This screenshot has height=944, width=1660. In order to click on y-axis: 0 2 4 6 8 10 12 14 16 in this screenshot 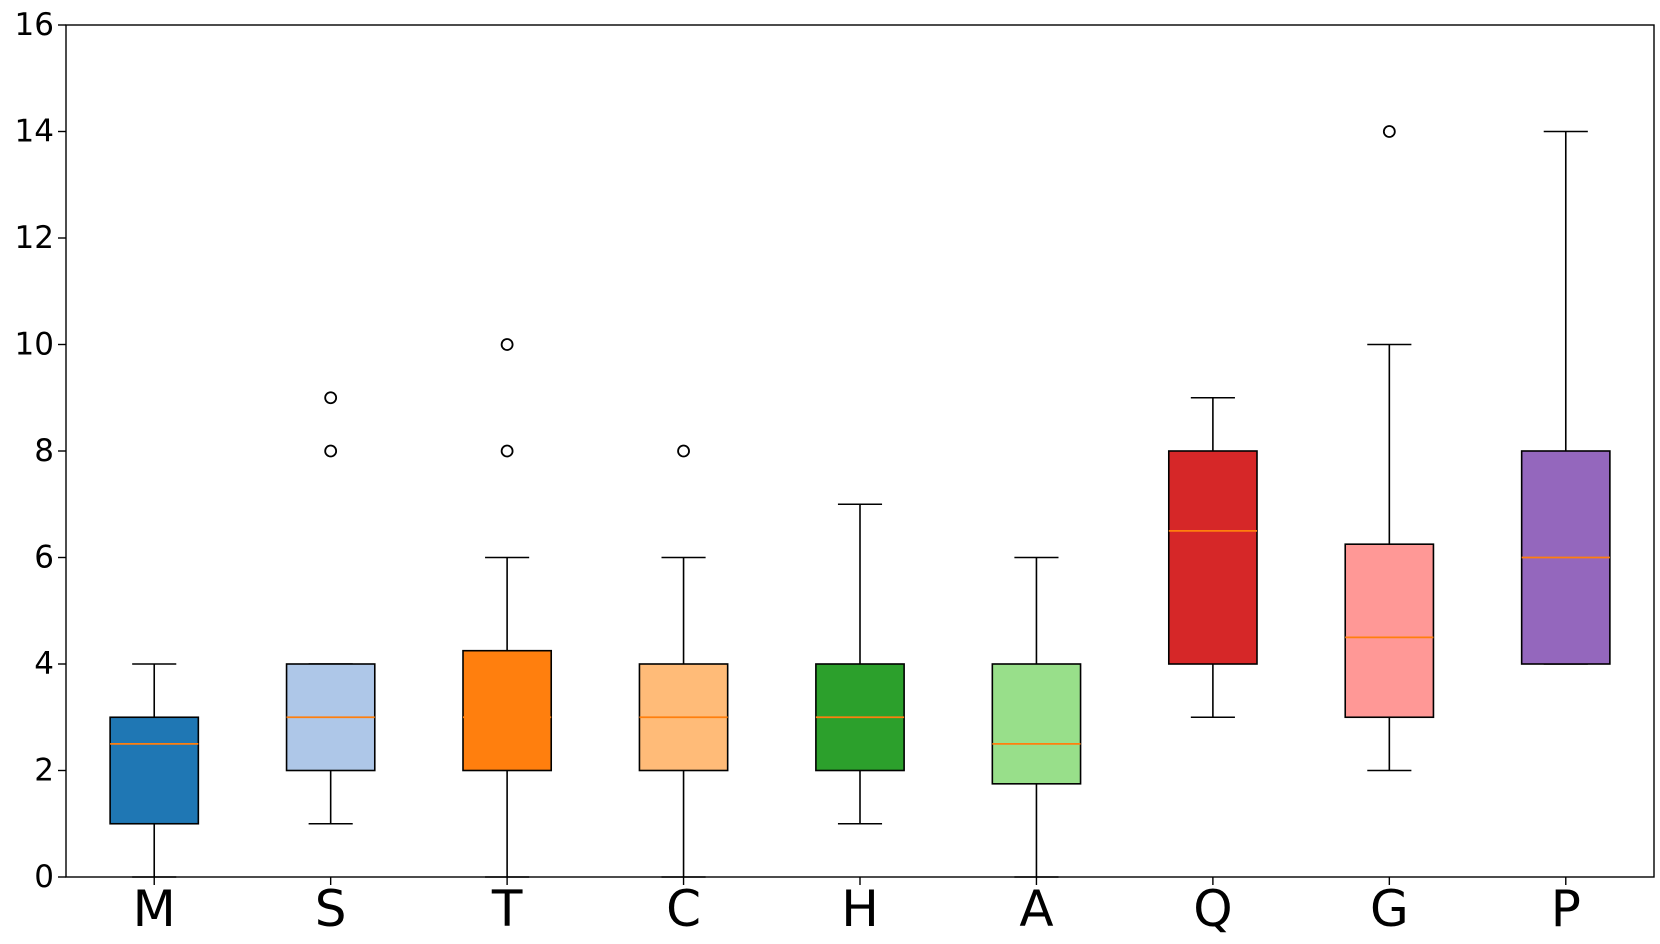, I will do `click(40, 451)`.